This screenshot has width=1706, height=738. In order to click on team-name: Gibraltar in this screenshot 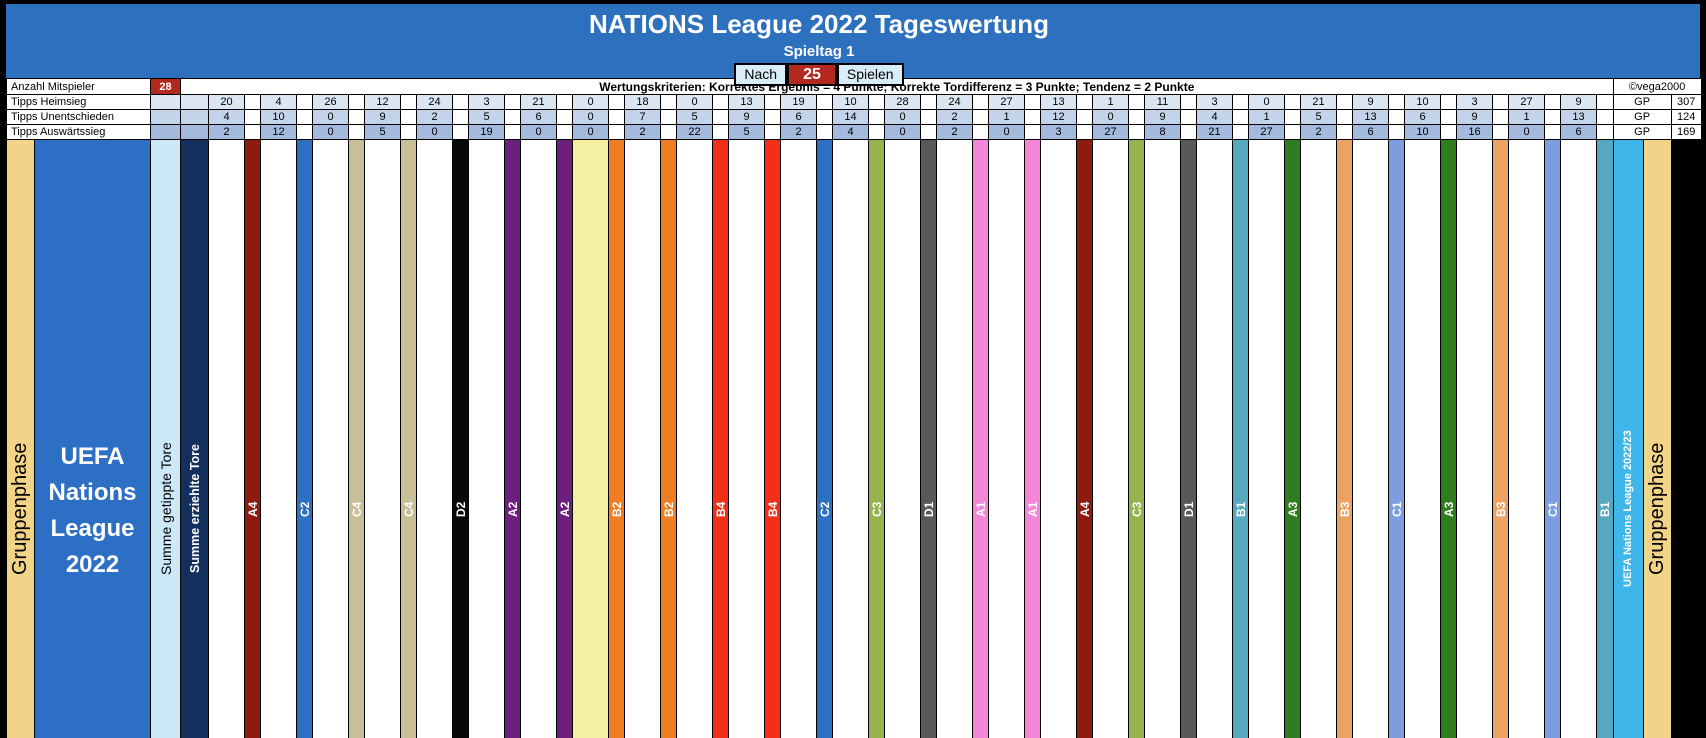, I will do `click(339, 440)`.